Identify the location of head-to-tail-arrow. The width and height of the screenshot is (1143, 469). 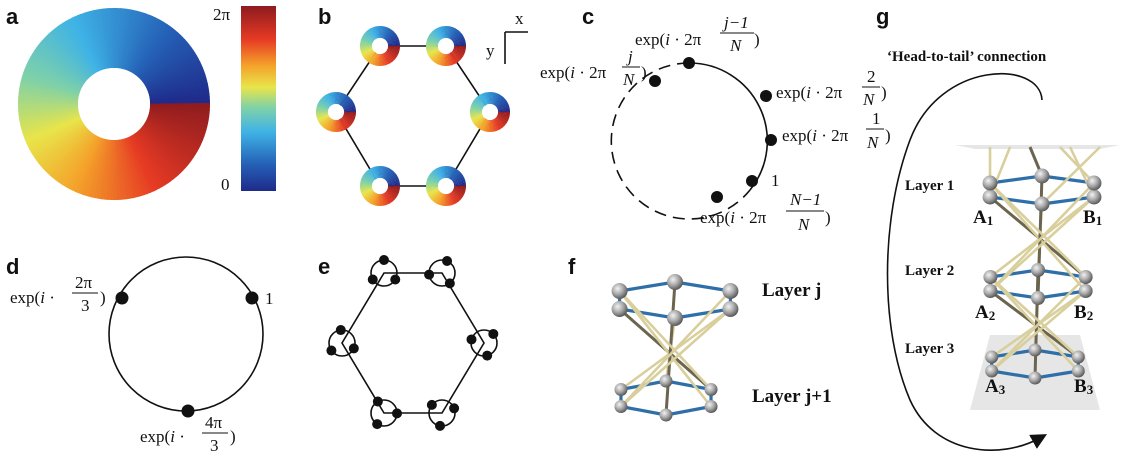
(967, 262).